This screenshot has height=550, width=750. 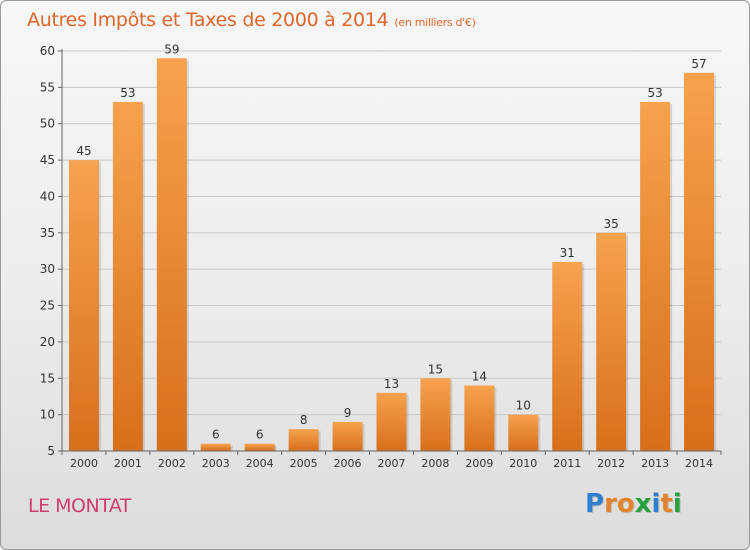 I want to click on y-tick-label: 35, so click(x=47, y=233).